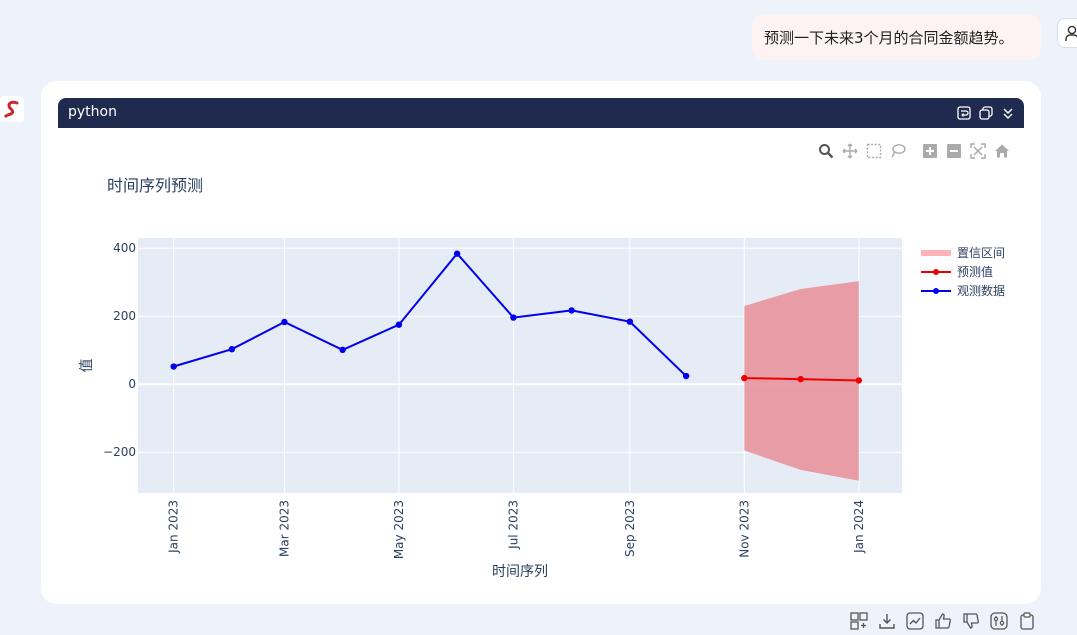 The image size is (1077, 635). Describe the element at coordinates (898, 151) in the screenshot. I see `lasso-icon` at that location.